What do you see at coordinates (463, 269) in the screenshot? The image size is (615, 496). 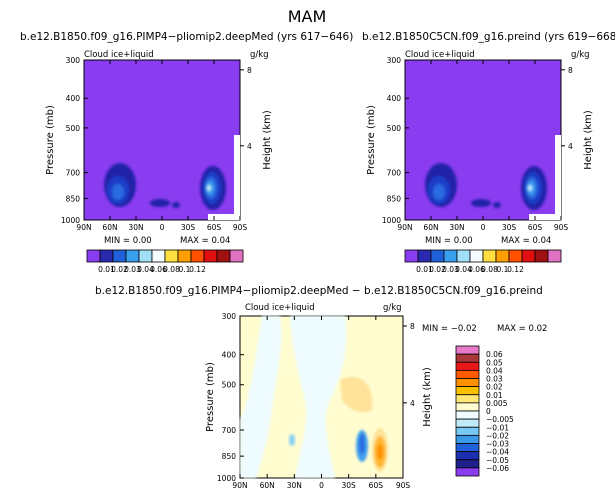 I see `colorbar-label: 0.04` at bounding box center [463, 269].